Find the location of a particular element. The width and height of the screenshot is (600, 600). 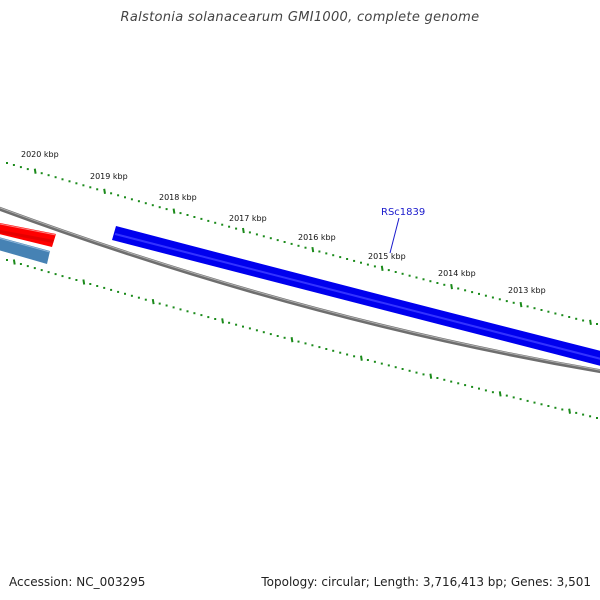

gene-label-rsc1839: RSc1839 is located at coordinates (403, 212).